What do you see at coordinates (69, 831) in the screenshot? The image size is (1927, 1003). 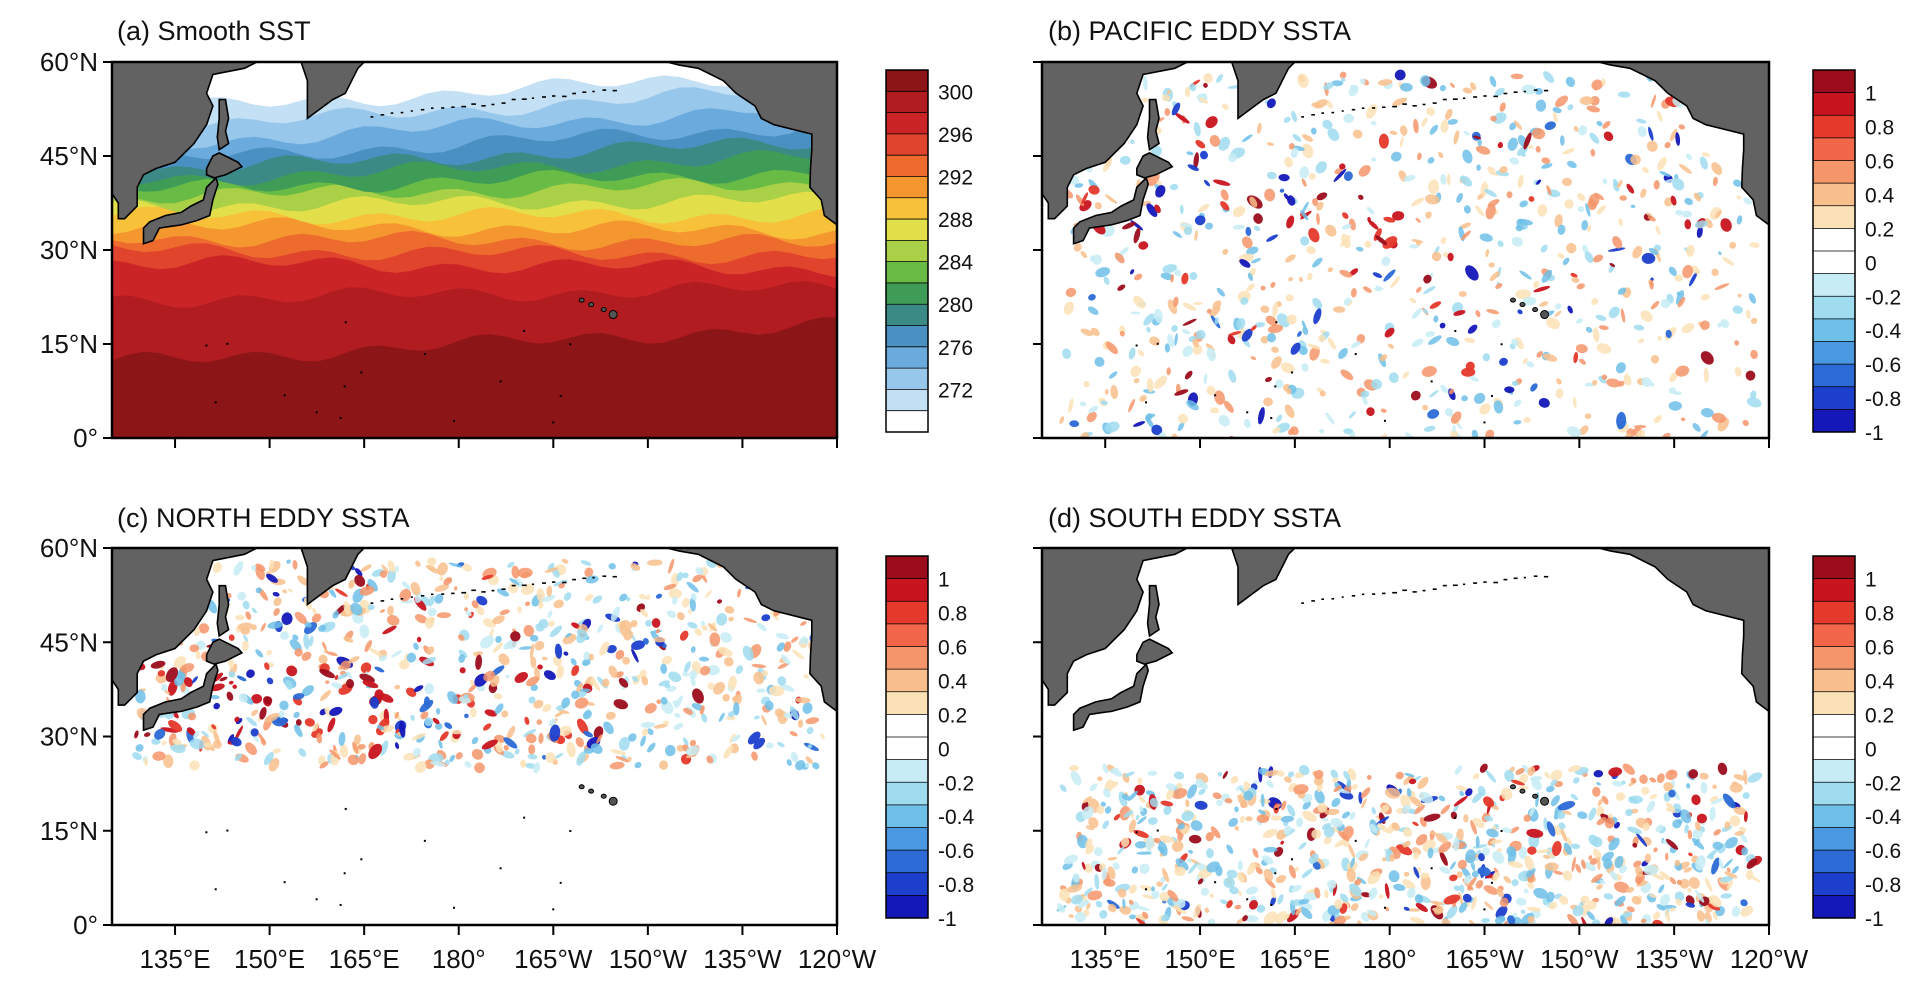 I see `lat-tick-label: 15°N` at bounding box center [69, 831].